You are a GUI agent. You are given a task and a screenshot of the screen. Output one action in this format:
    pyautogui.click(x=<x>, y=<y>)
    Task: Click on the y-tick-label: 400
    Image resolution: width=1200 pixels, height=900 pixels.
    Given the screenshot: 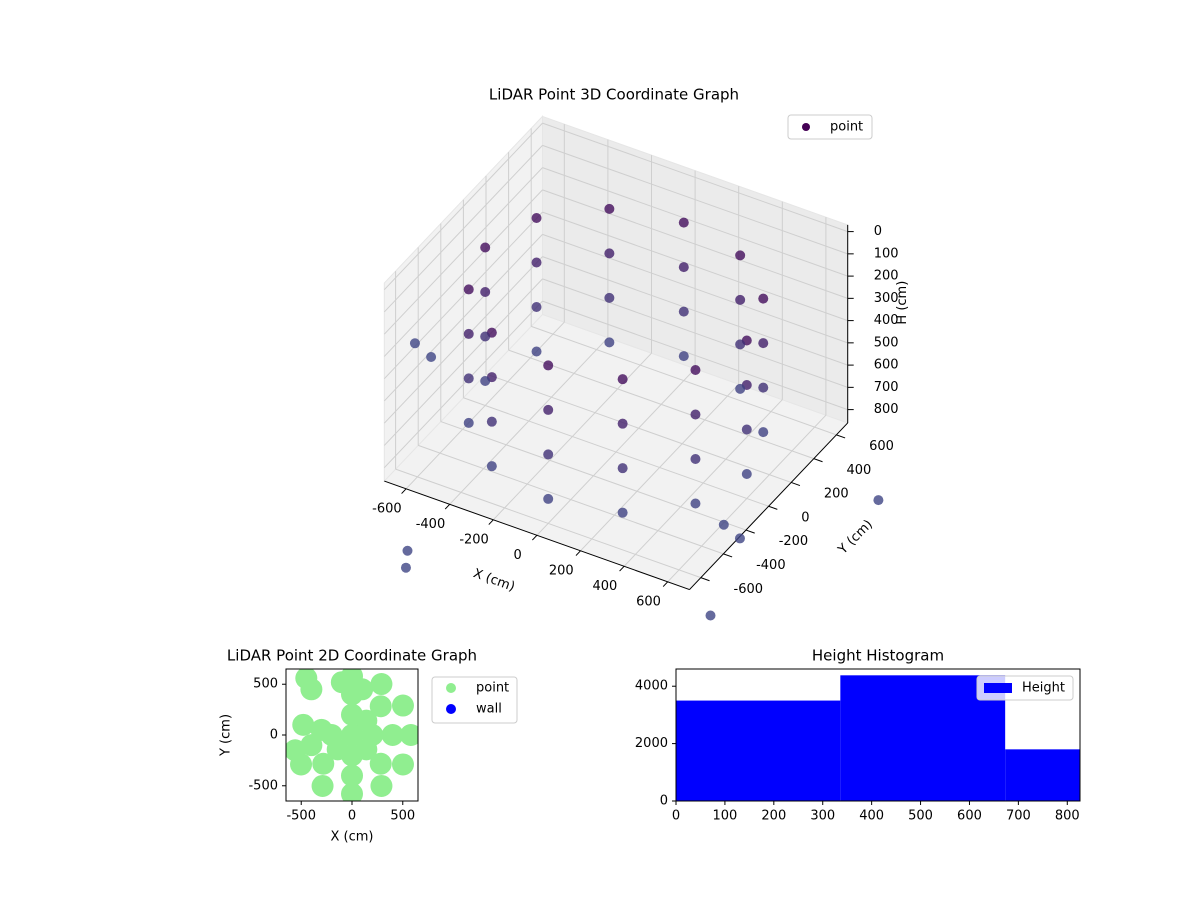 What is the action you would take?
    pyautogui.click(x=859, y=470)
    